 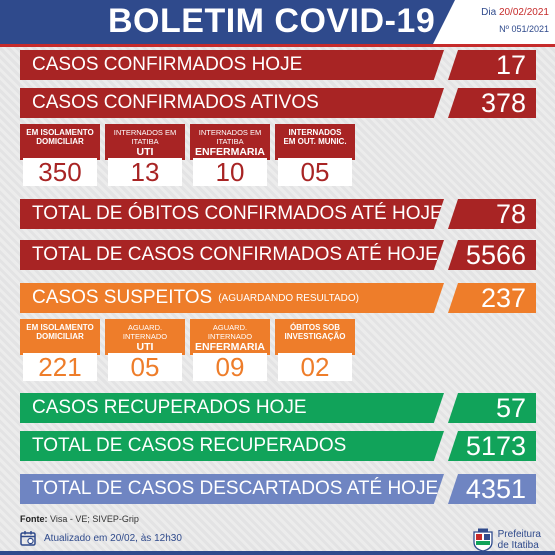 What do you see at coordinates (93, 519) in the screenshot?
I see `source-text: Visa - VE; SIVEP-Grip` at bounding box center [93, 519].